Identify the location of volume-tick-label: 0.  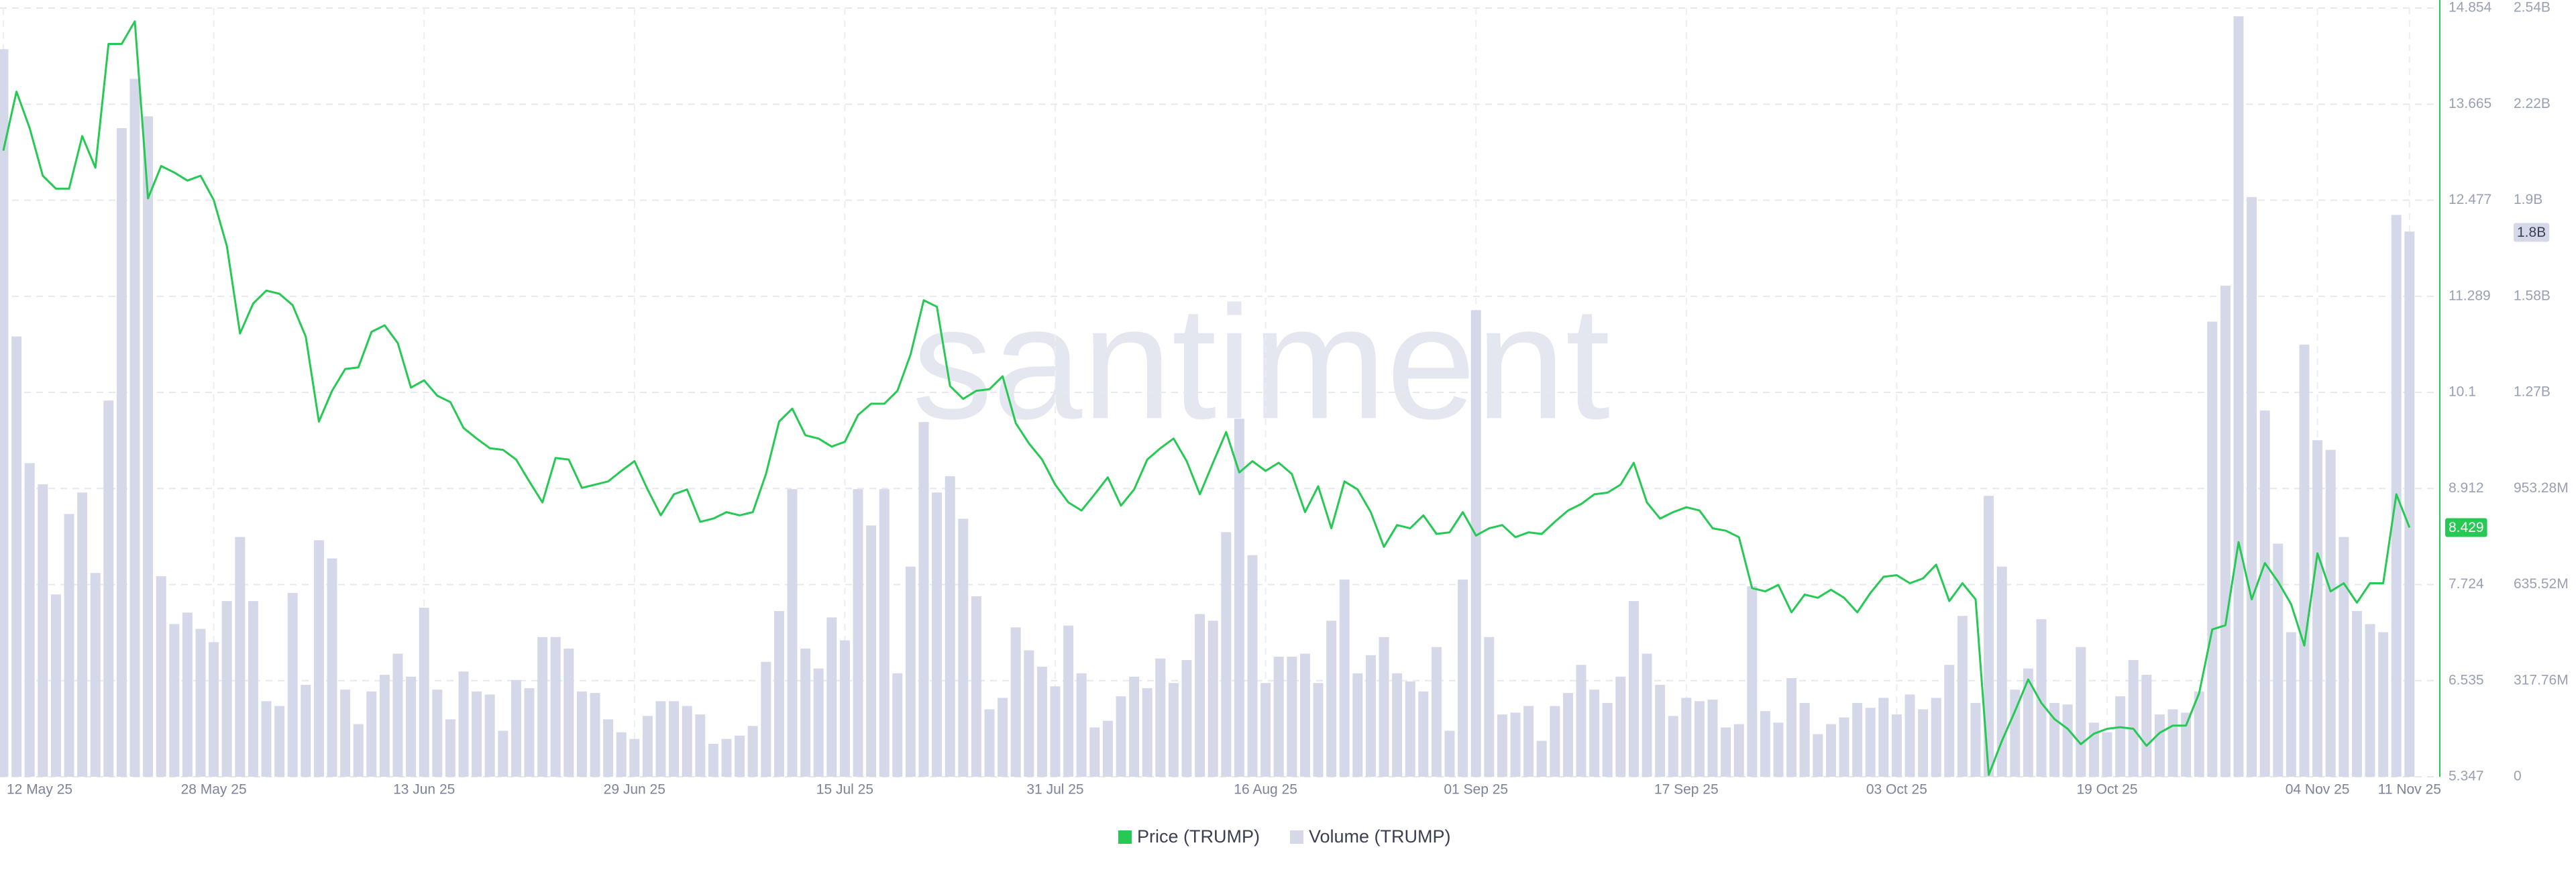
(2518, 776).